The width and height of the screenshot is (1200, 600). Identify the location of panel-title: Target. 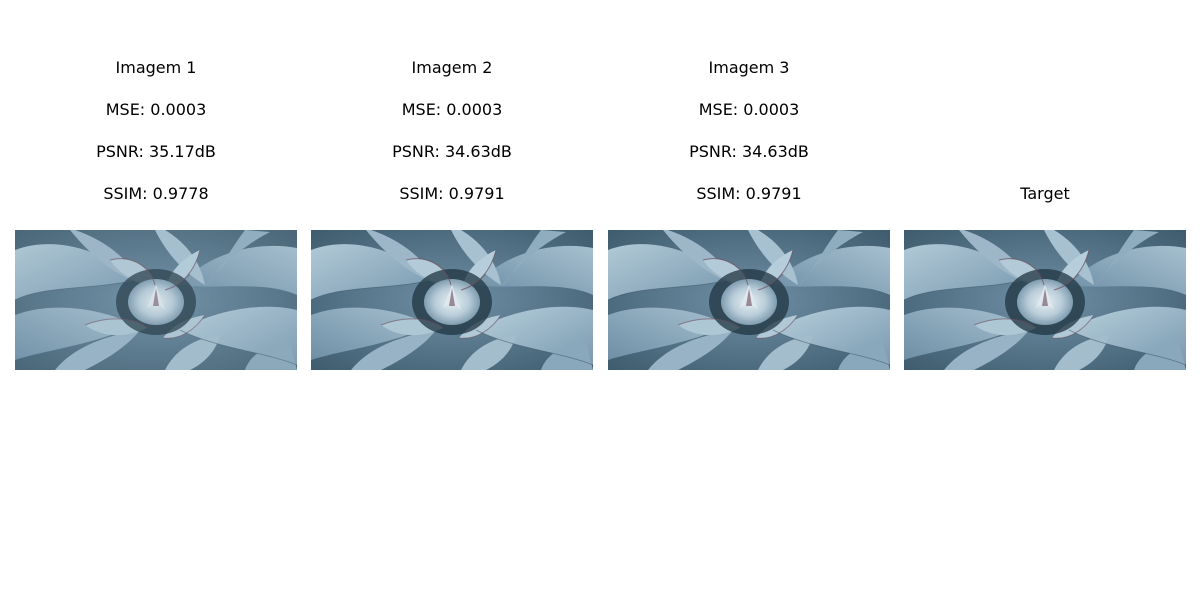
(1042, 193).